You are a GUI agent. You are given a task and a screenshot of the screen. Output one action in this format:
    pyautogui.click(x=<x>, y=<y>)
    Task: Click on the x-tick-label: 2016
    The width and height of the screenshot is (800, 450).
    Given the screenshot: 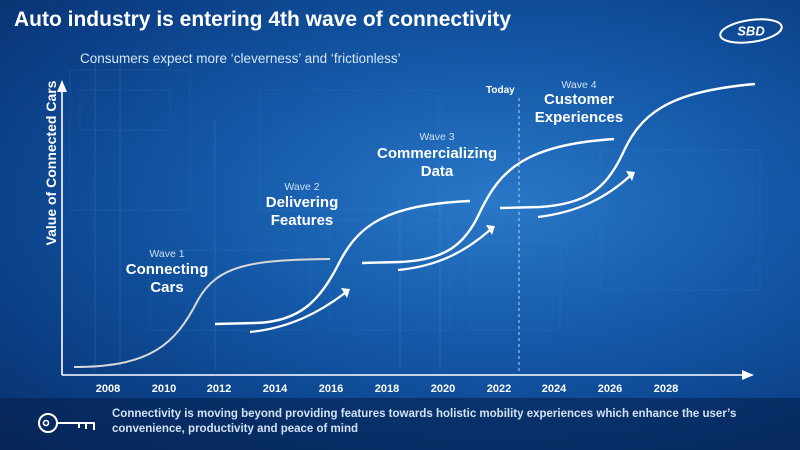 What is the action you would take?
    pyautogui.click(x=331, y=389)
    